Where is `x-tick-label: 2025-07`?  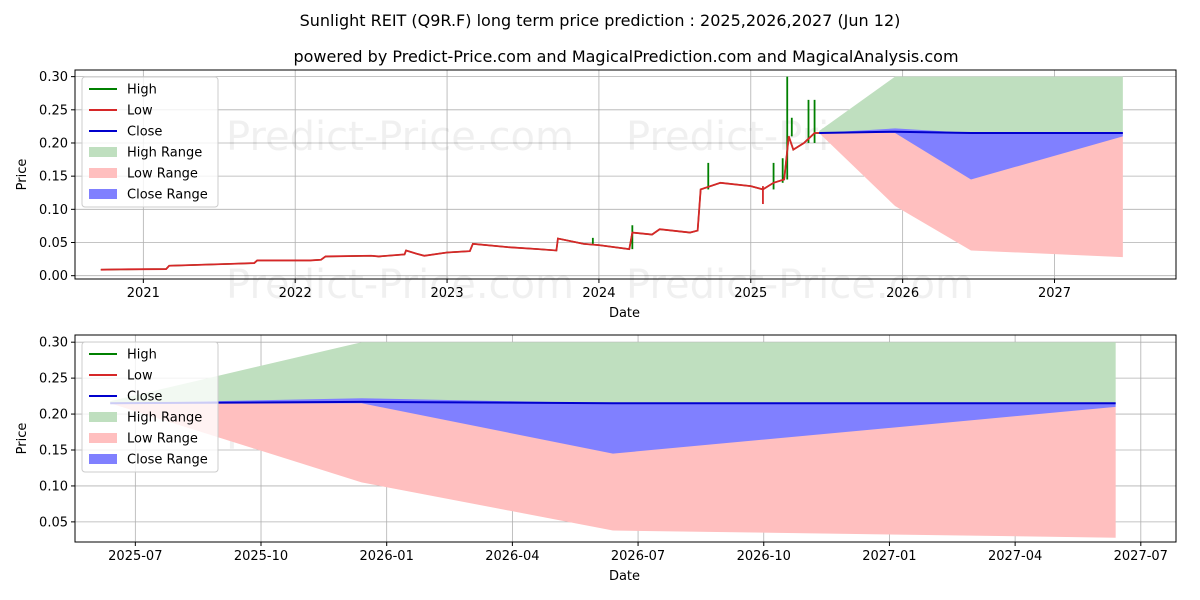
x-tick-label: 2025-07 is located at coordinates (135, 556).